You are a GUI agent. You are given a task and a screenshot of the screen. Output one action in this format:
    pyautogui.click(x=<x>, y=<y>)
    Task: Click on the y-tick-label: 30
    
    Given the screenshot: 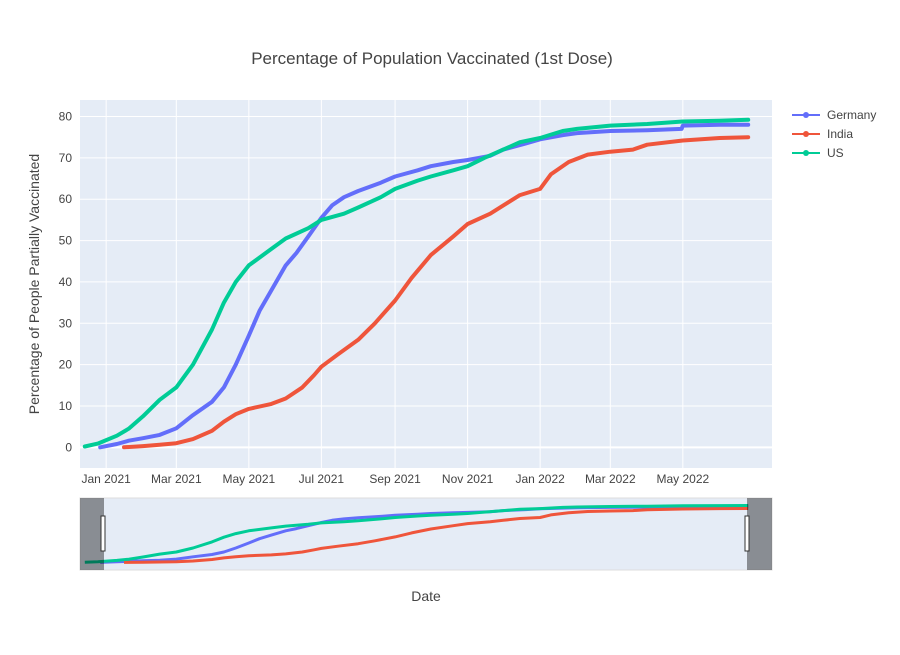 What is the action you would take?
    pyautogui.click(x=66, y=323)
    